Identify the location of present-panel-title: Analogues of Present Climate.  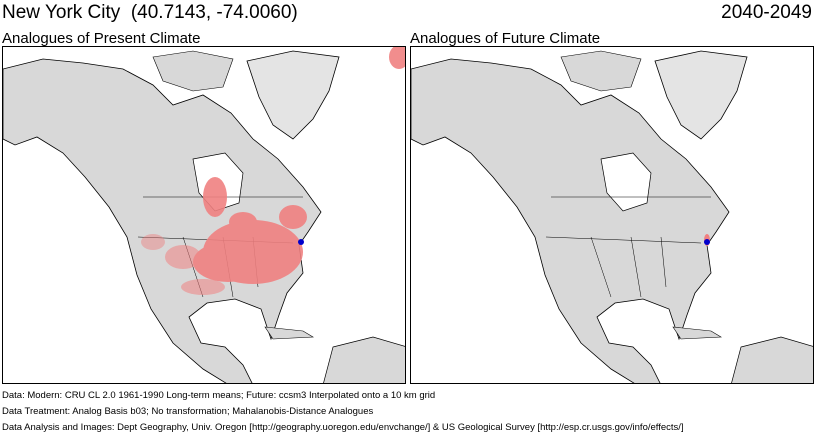
(101, 38).